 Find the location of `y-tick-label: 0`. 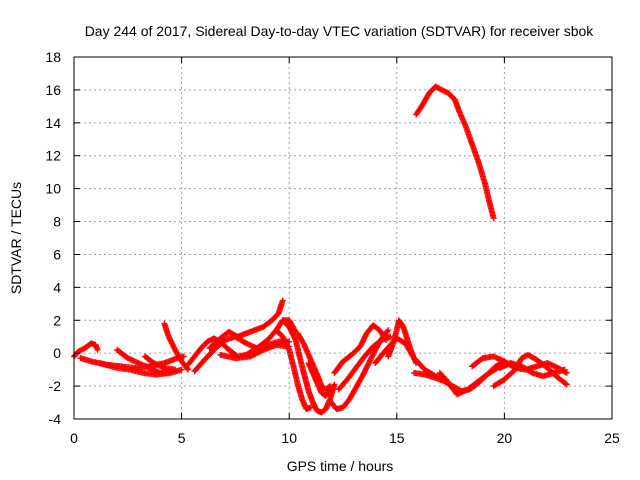

y-tick-label: 0 is located at coordinates (57, 353).